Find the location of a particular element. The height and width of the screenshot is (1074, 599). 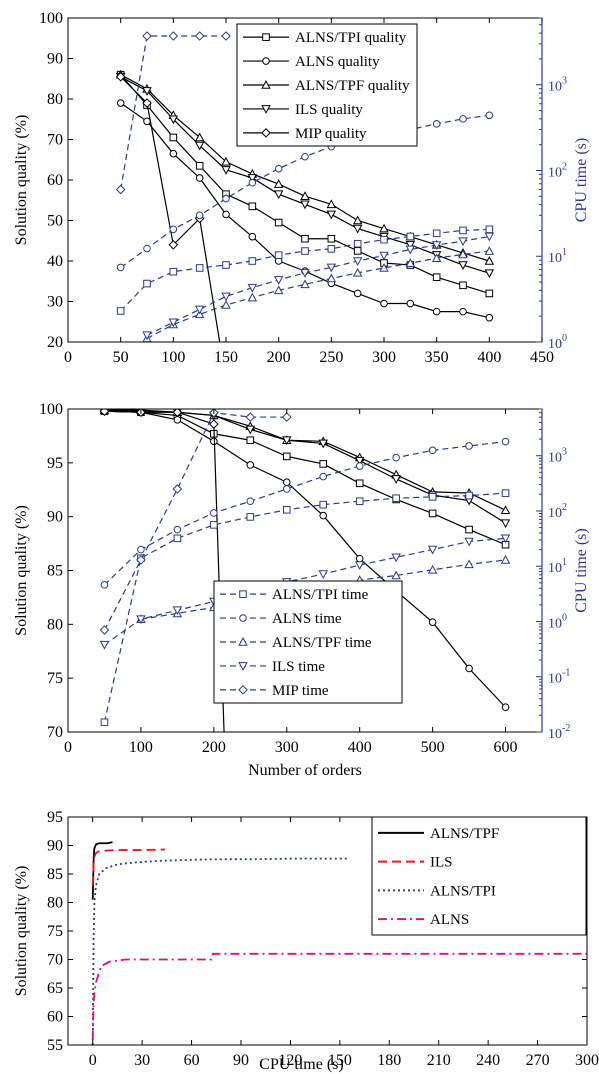

legend-label: ALNS time is located at coordinates (307, 619).